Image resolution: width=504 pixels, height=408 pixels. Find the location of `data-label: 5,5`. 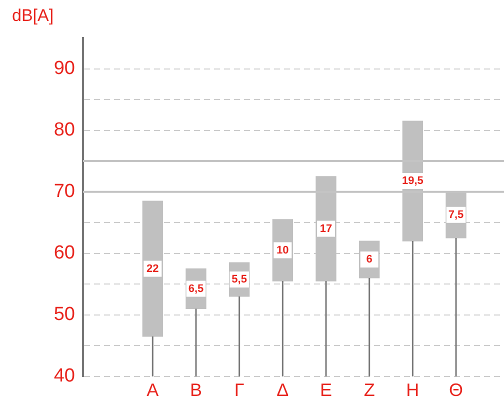

data-label: 5,5 is located at coordinates (239, 280).